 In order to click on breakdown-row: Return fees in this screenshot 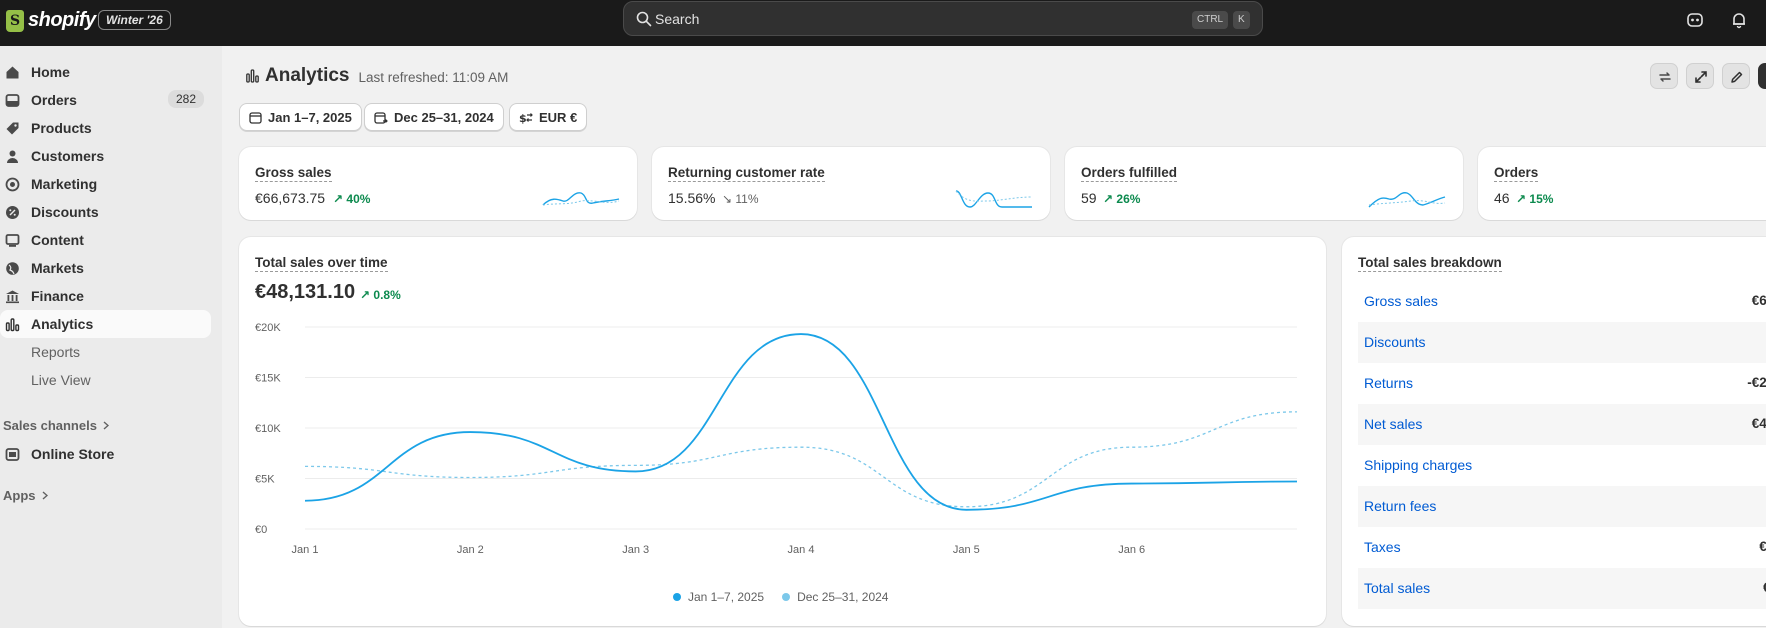, I will do `click(1562, 506)`.